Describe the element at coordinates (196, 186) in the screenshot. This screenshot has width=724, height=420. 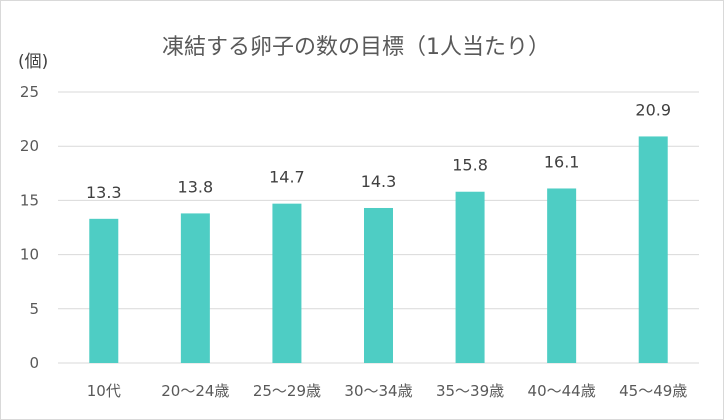
I see `data-label: 13.8` at that location.